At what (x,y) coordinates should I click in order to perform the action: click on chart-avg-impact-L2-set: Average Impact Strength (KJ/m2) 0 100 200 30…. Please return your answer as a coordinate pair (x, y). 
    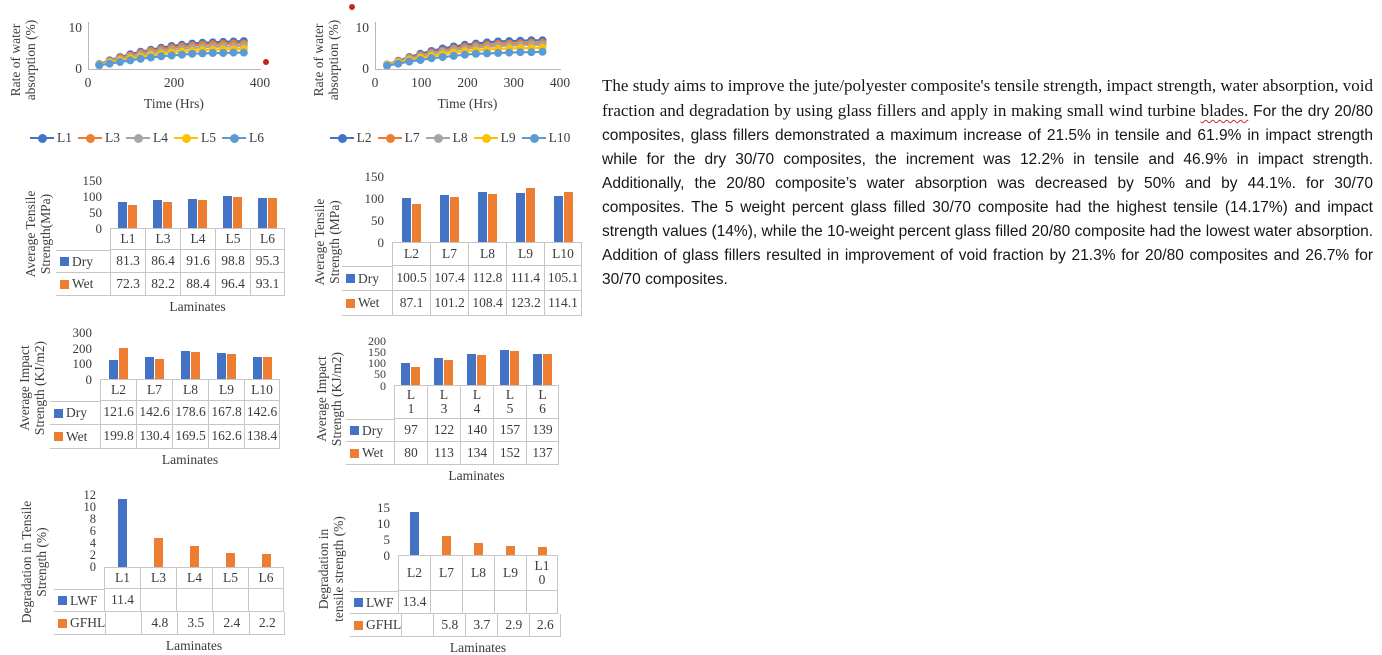
    Looking at the image, I should click on (149, 397).